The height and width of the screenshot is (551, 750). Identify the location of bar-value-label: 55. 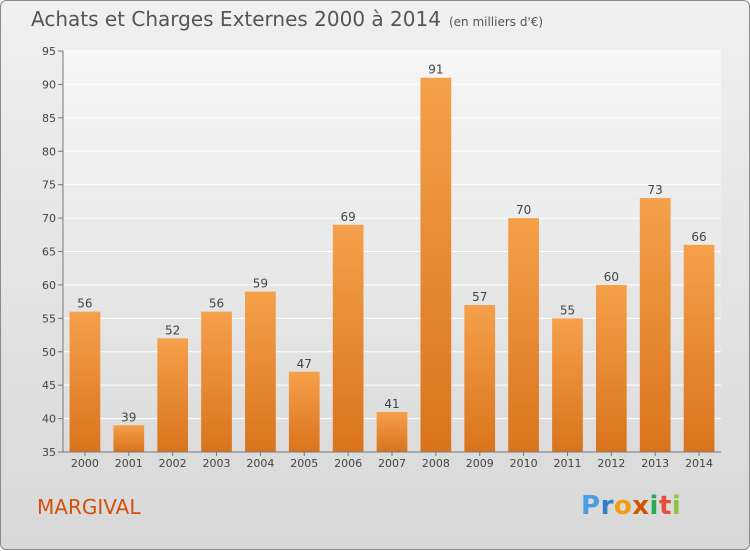
(567, 310).